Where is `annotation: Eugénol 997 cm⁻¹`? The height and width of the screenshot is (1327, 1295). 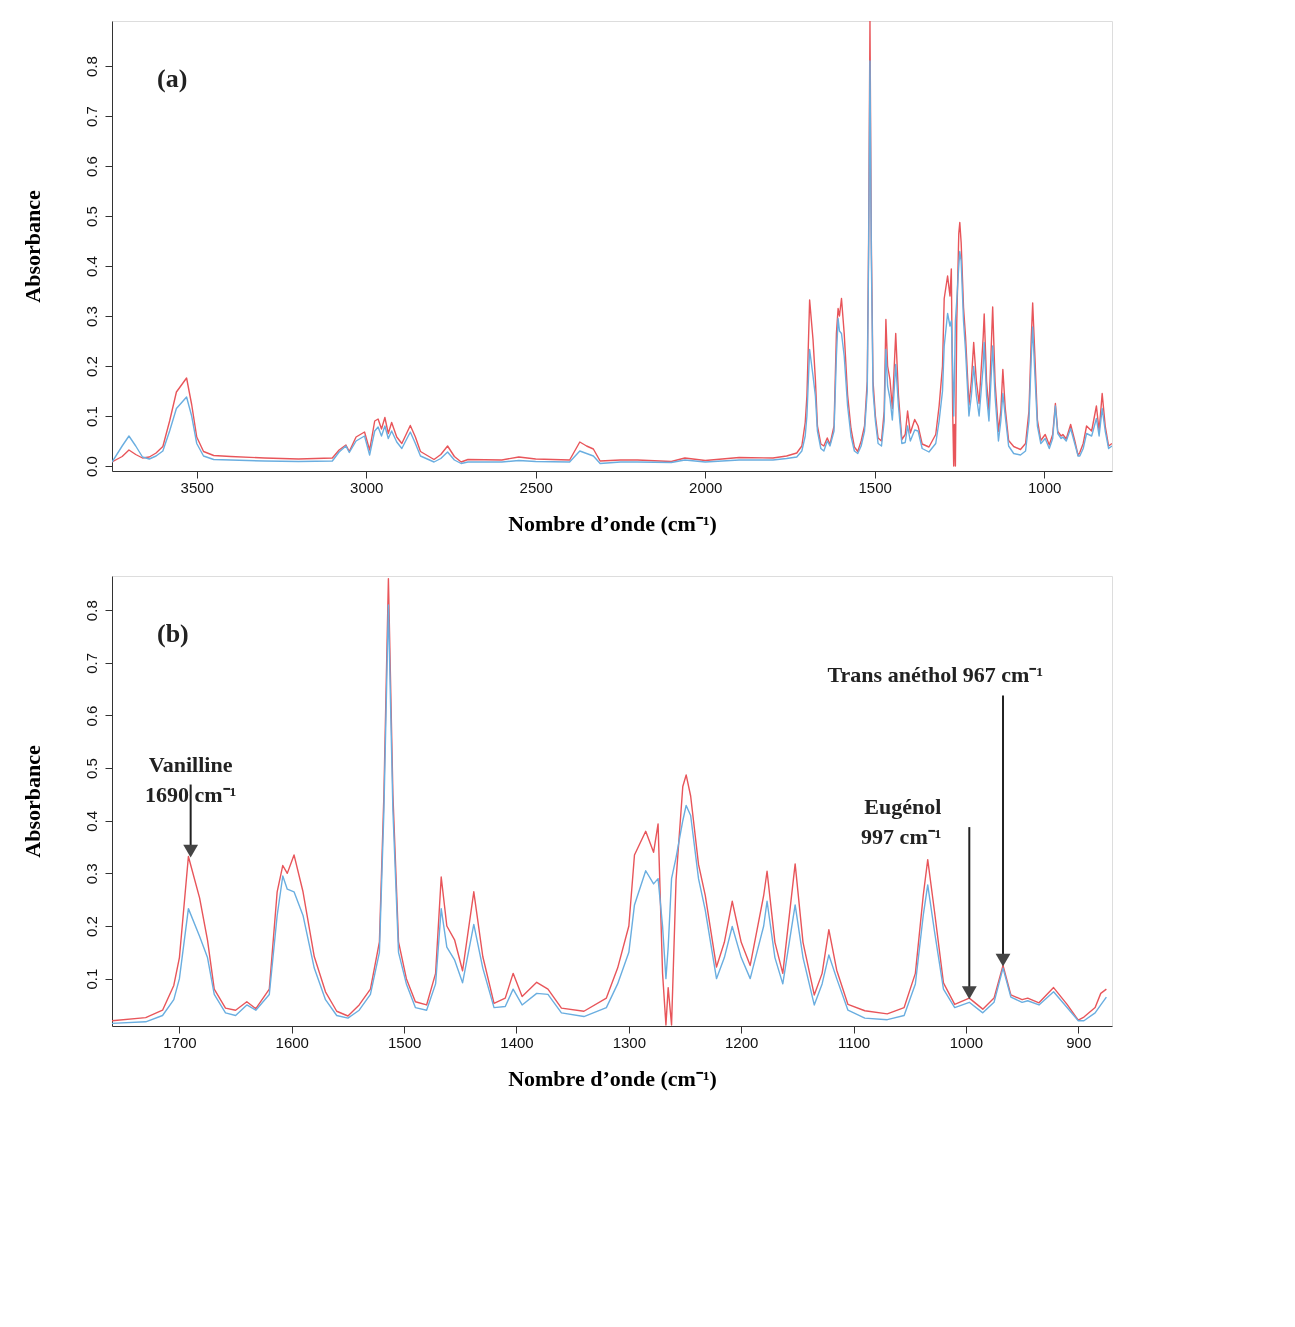 annotation: Eugénol 997 cm⁻¹ is located at coordinates (901, 822).